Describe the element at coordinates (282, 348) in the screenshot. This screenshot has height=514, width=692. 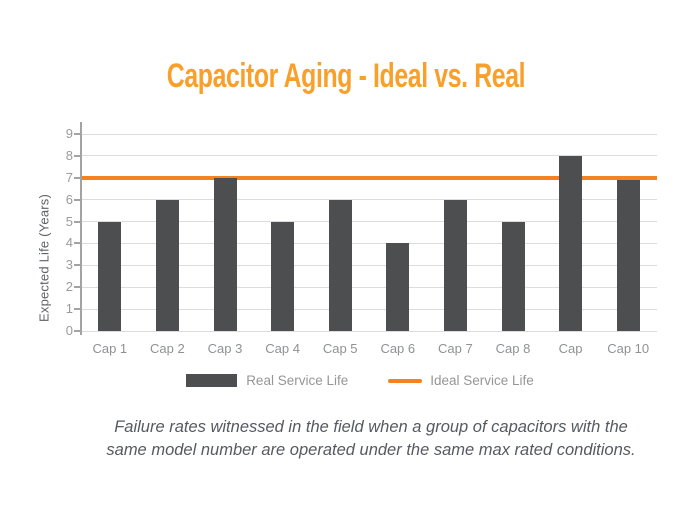
I see `x-tick-label-4: Cap 4` at that location.